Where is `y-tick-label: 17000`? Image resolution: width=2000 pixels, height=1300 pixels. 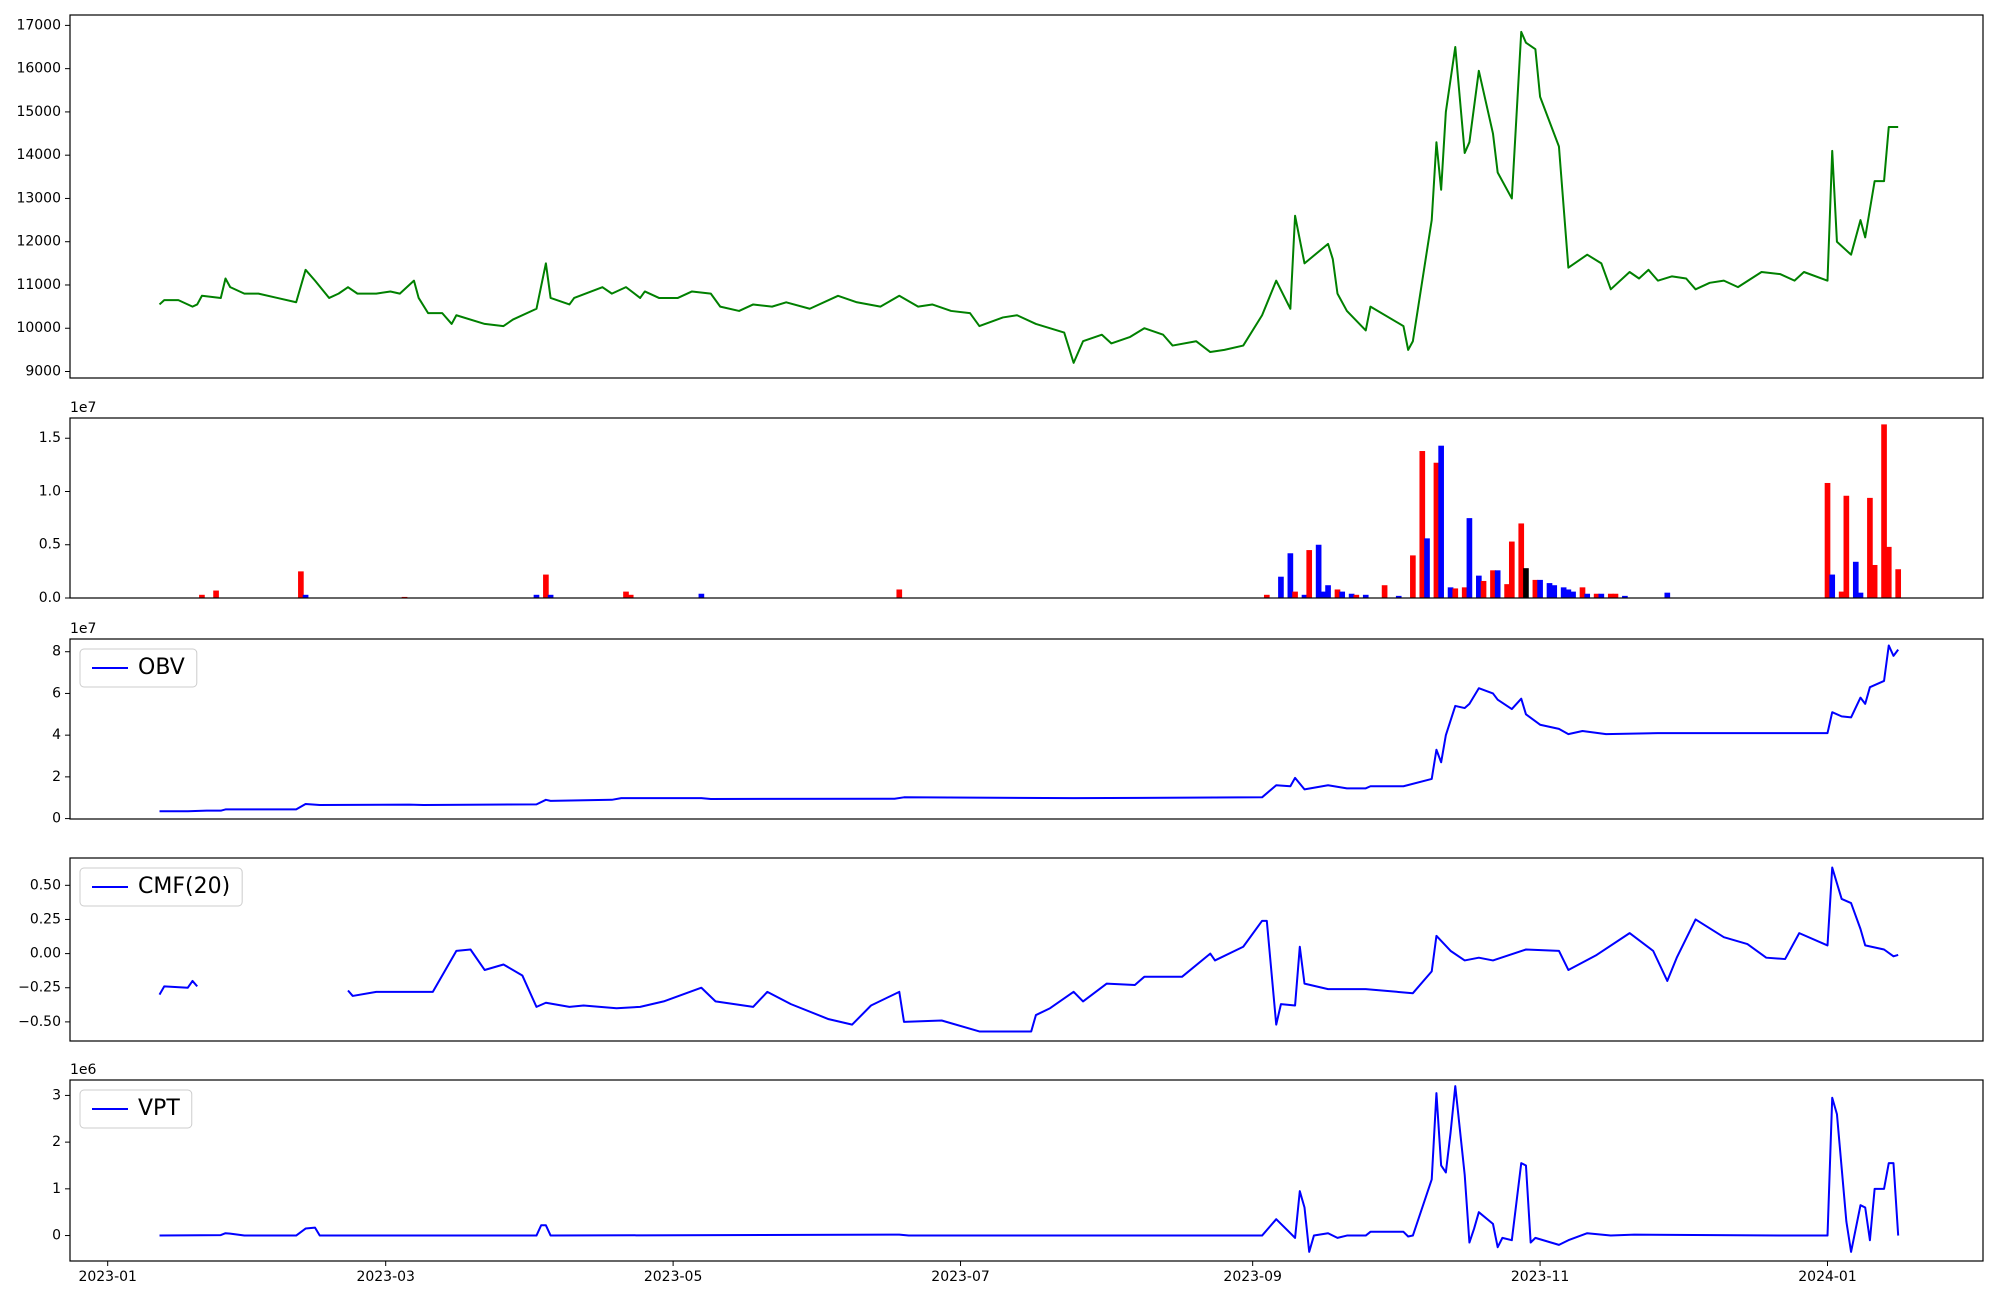 y-tick-label: 17000 is located at coordinates (38, 25).